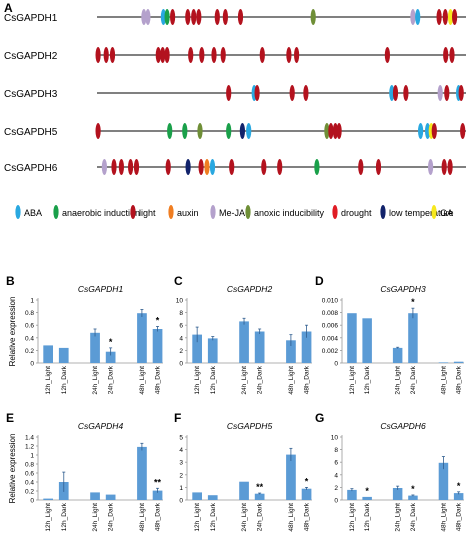  Describe the element at coordinates (29, 465) in the screenshot. I see `y-tick-label: 0.8` at that location.